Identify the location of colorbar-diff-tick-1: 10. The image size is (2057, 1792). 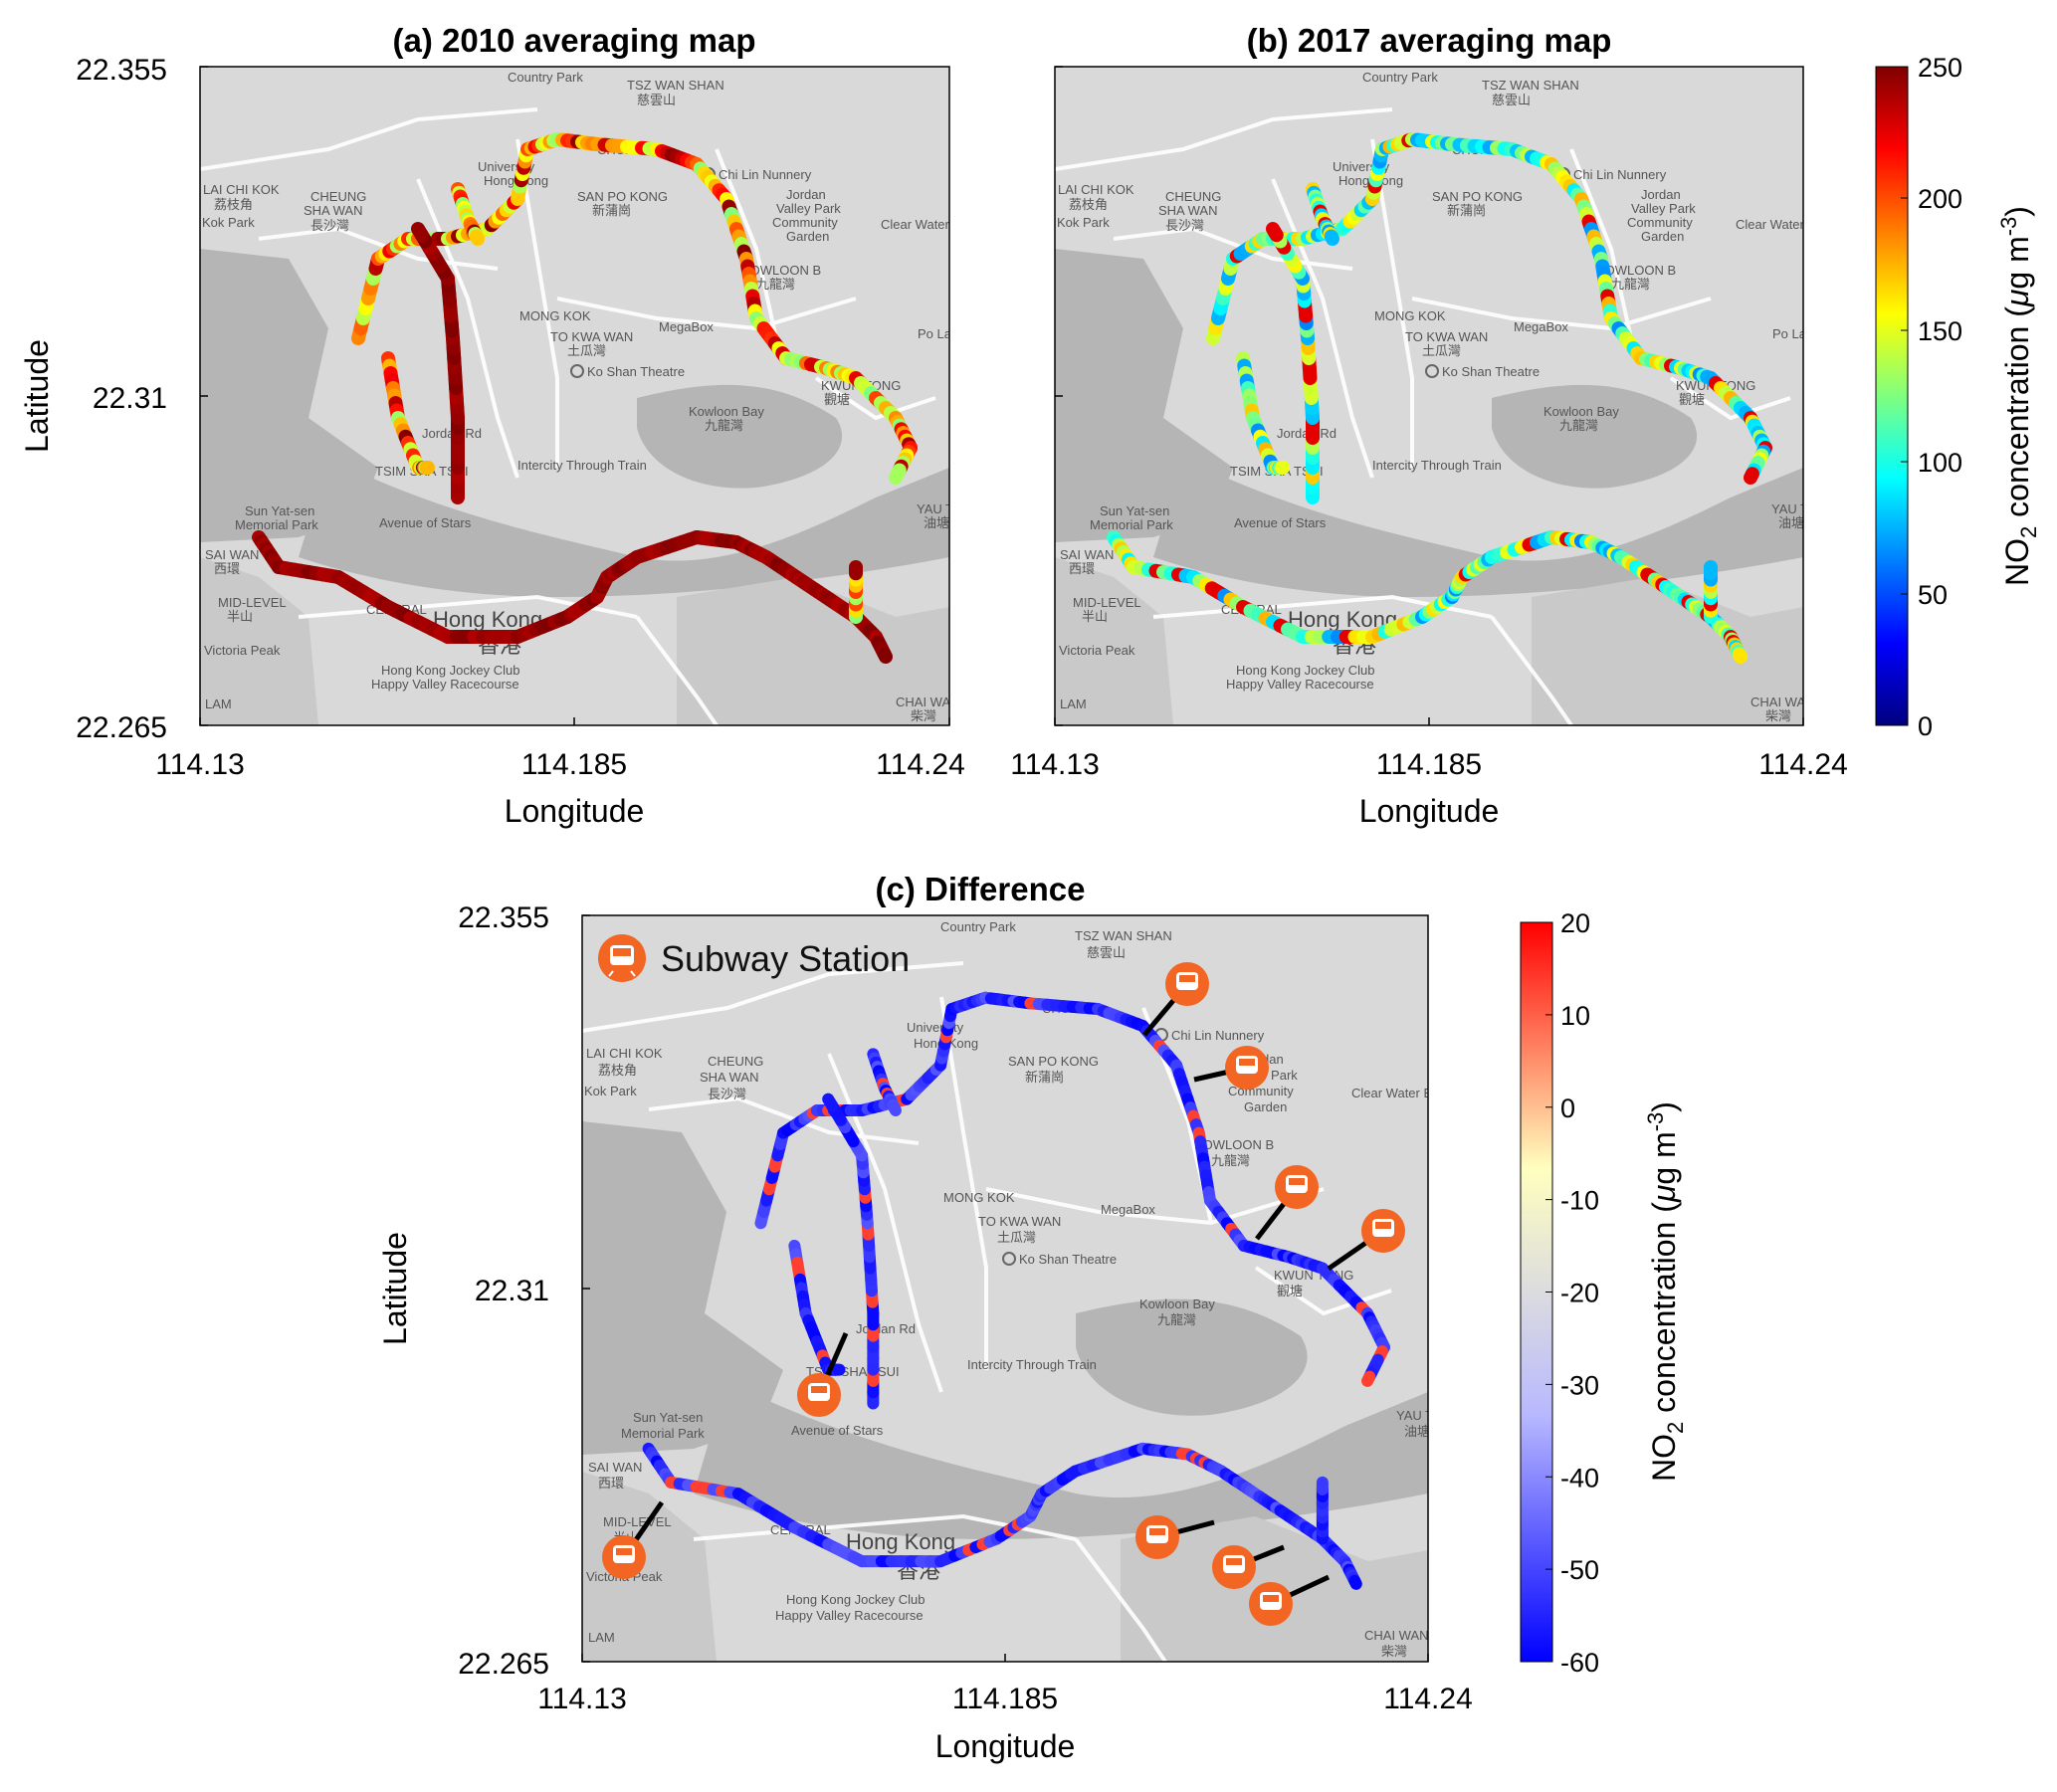
(1575, 1016).